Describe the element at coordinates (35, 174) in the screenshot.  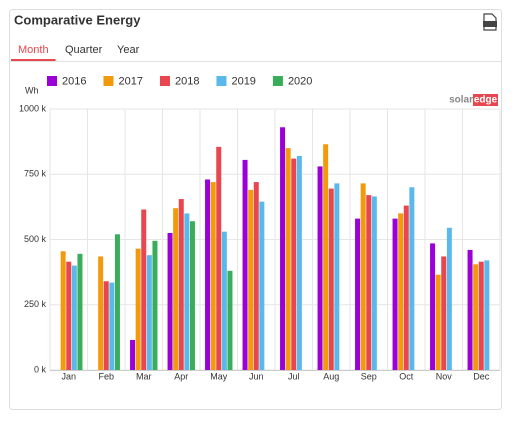
I see `y-tick-label: 750 k` at that location.